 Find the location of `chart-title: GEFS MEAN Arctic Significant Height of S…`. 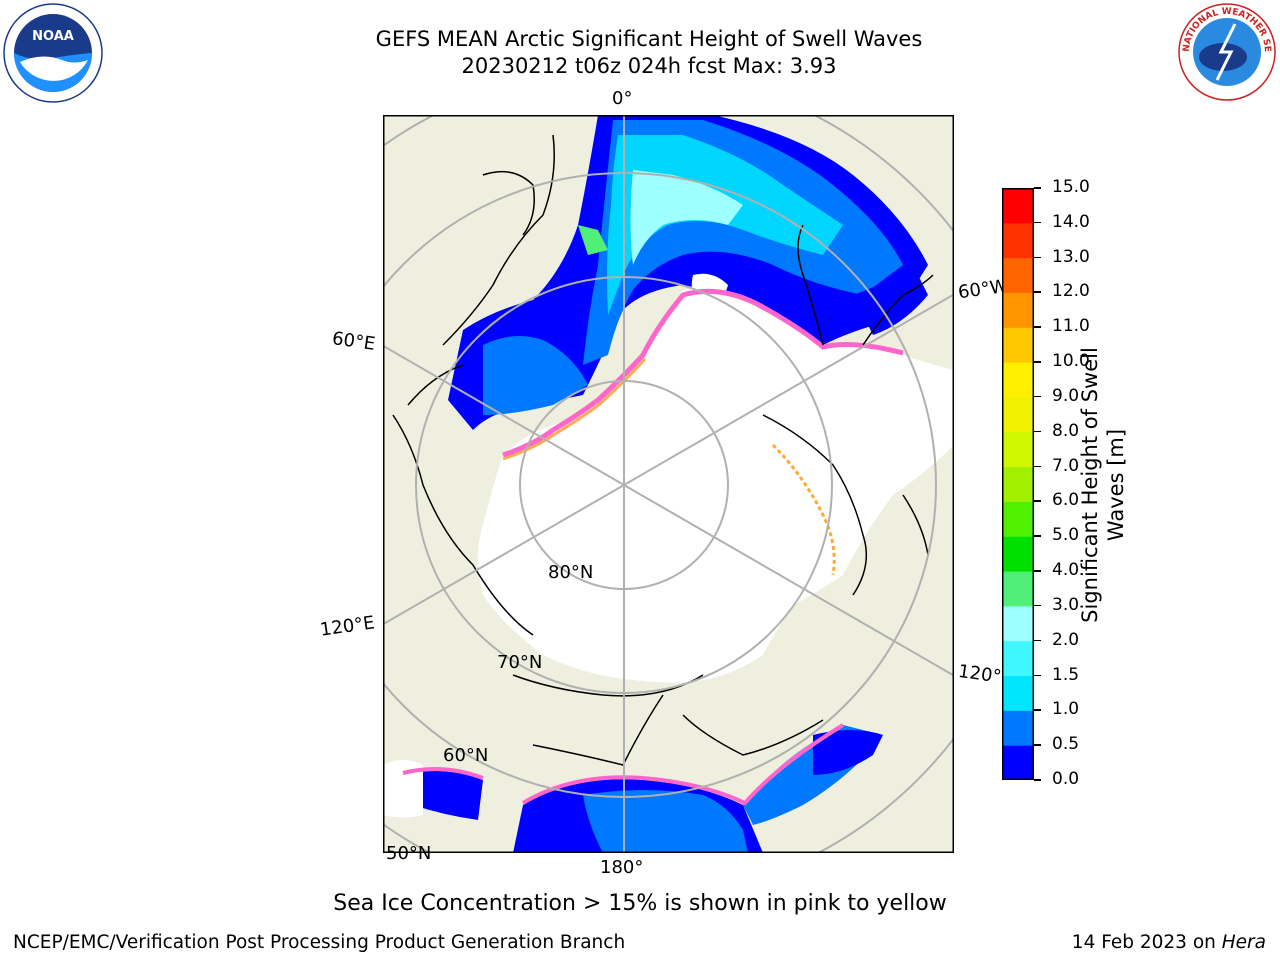

chart-title: GEFS MEAN Arctic Significant Height of S… is located at coordinates (649, 39).